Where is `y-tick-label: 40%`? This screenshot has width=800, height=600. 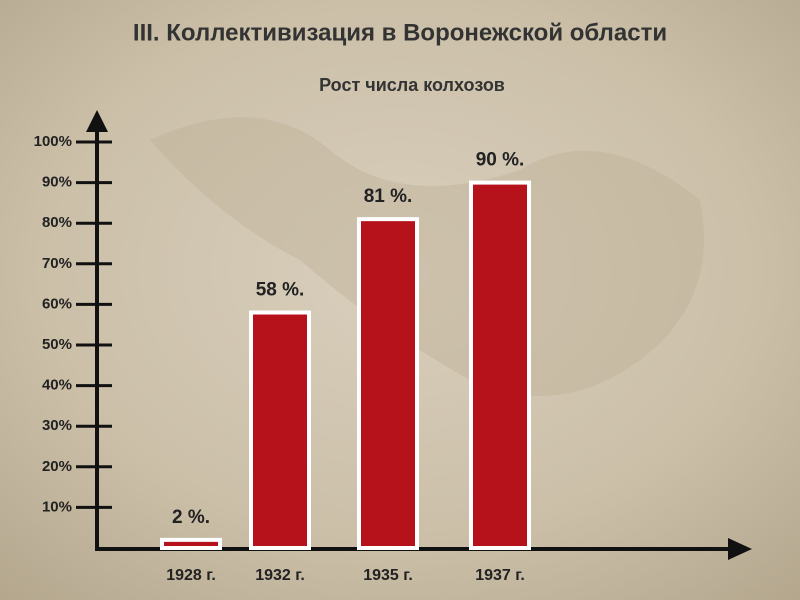
y-tick-label: 40% is located at coordinates (57, 385).